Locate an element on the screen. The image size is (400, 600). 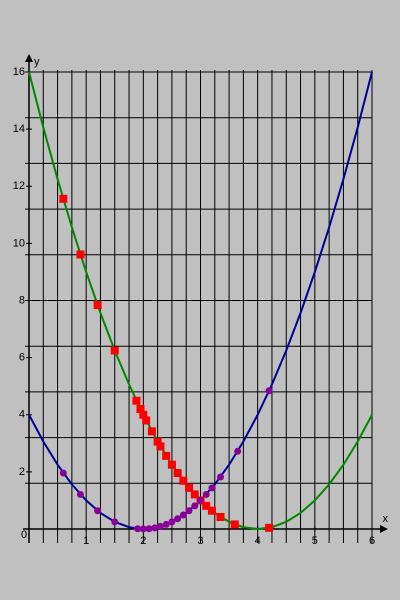
x-tick-label: 3 is located at coordinates (200, 541).